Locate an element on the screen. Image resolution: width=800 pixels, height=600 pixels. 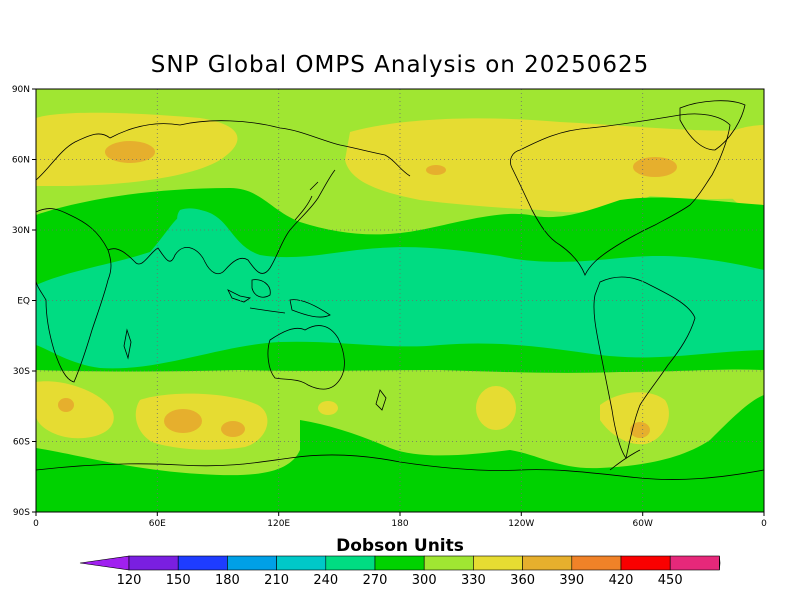
colorbar-label: 450 is located at coordinates (670, 580).